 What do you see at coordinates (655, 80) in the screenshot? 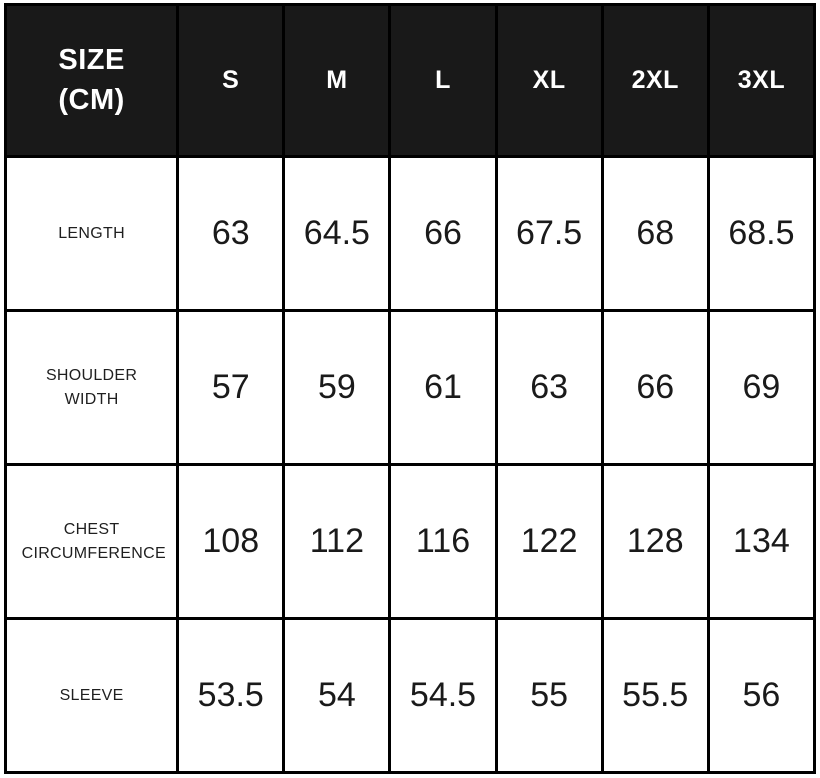
I see `size-column-2xl: 2XL` at bounding box center [655, 80].